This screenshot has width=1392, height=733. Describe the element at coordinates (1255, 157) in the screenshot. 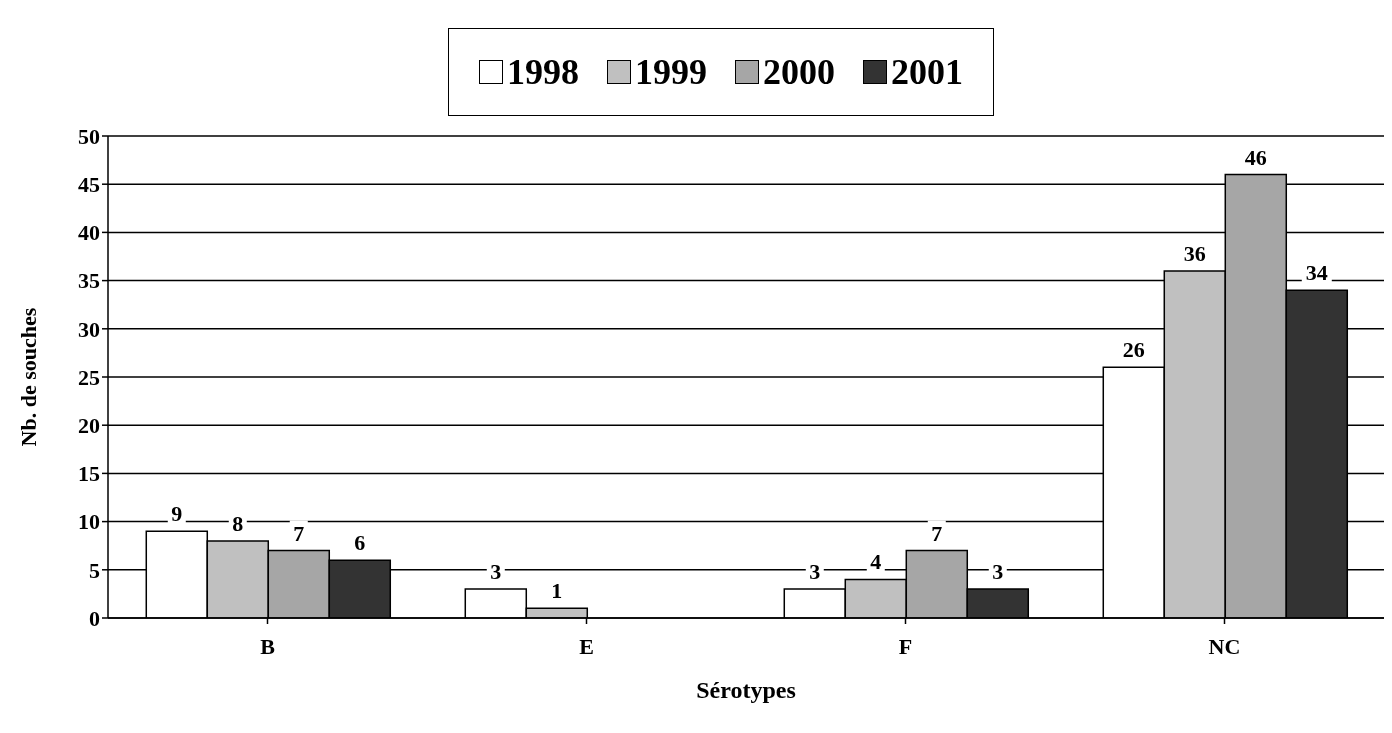

I see `data-label: 46` at that location.